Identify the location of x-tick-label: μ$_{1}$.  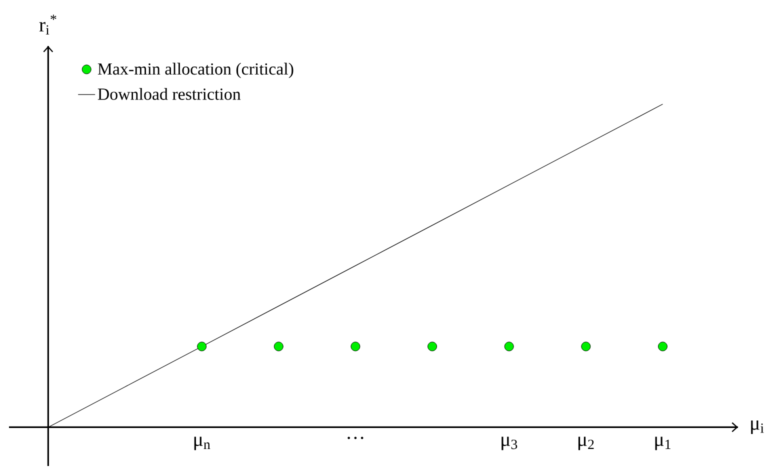
(662, 443).